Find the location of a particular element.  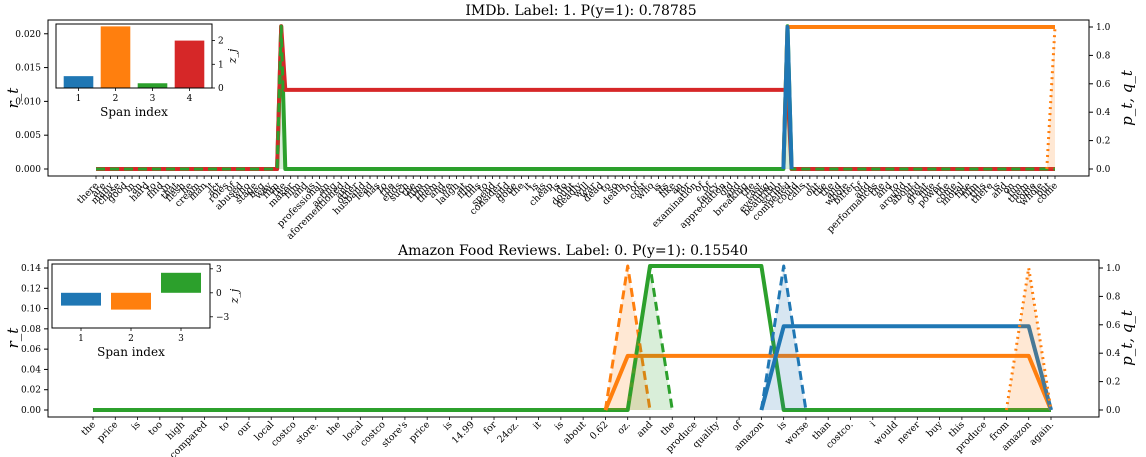

inset-marks: 1 2 3 −3 0 3 is located at coordinates (145, 304).